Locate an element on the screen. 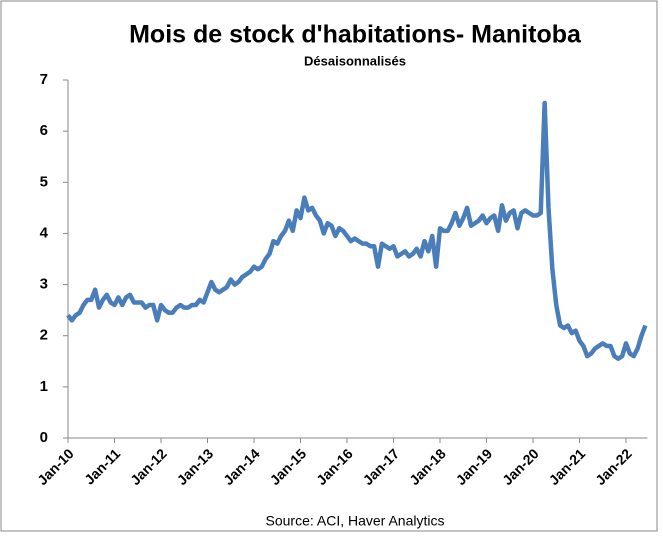  y-tick-label: 7 is located at coordinates (44, 79).